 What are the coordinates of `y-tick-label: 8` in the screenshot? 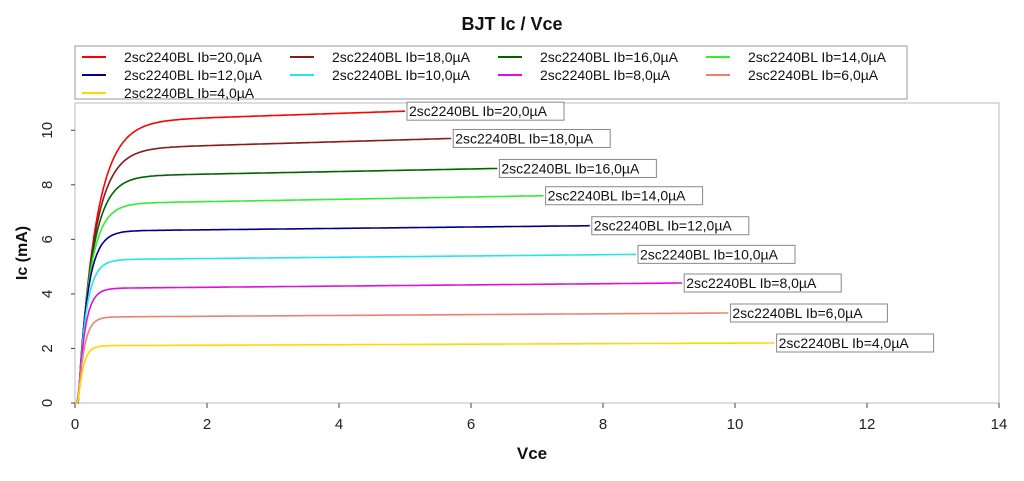 It's located at (47, 185).